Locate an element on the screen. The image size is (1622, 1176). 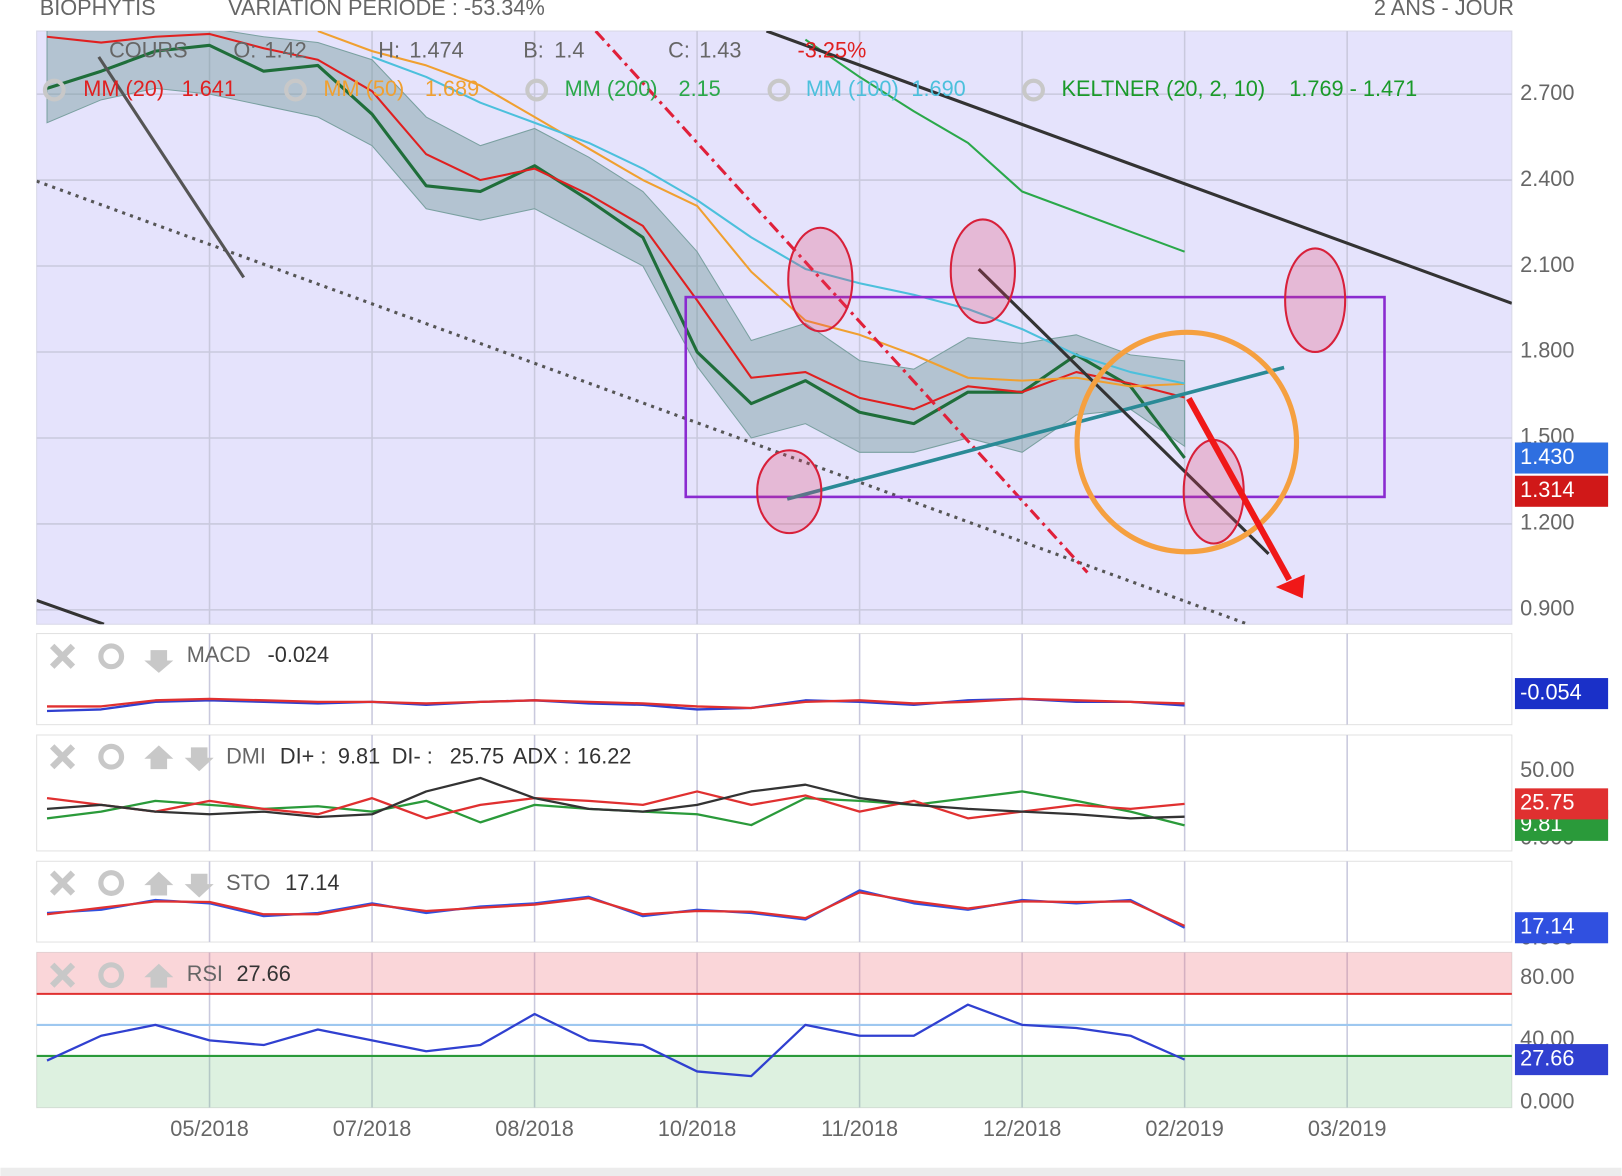
y-tick-label: 2.400 is located at coordinates (1547, 178).